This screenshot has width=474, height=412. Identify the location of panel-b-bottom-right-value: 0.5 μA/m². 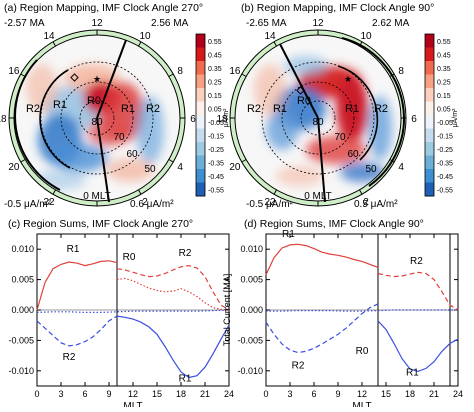
(376, 204).